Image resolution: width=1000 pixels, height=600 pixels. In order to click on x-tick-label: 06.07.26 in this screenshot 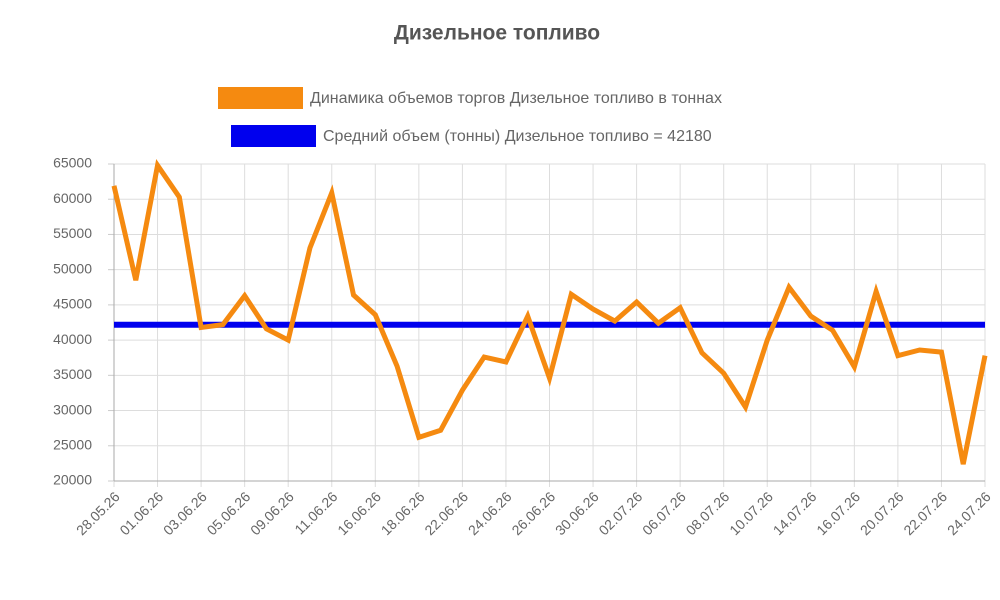, I will do `click(664, 513)`.